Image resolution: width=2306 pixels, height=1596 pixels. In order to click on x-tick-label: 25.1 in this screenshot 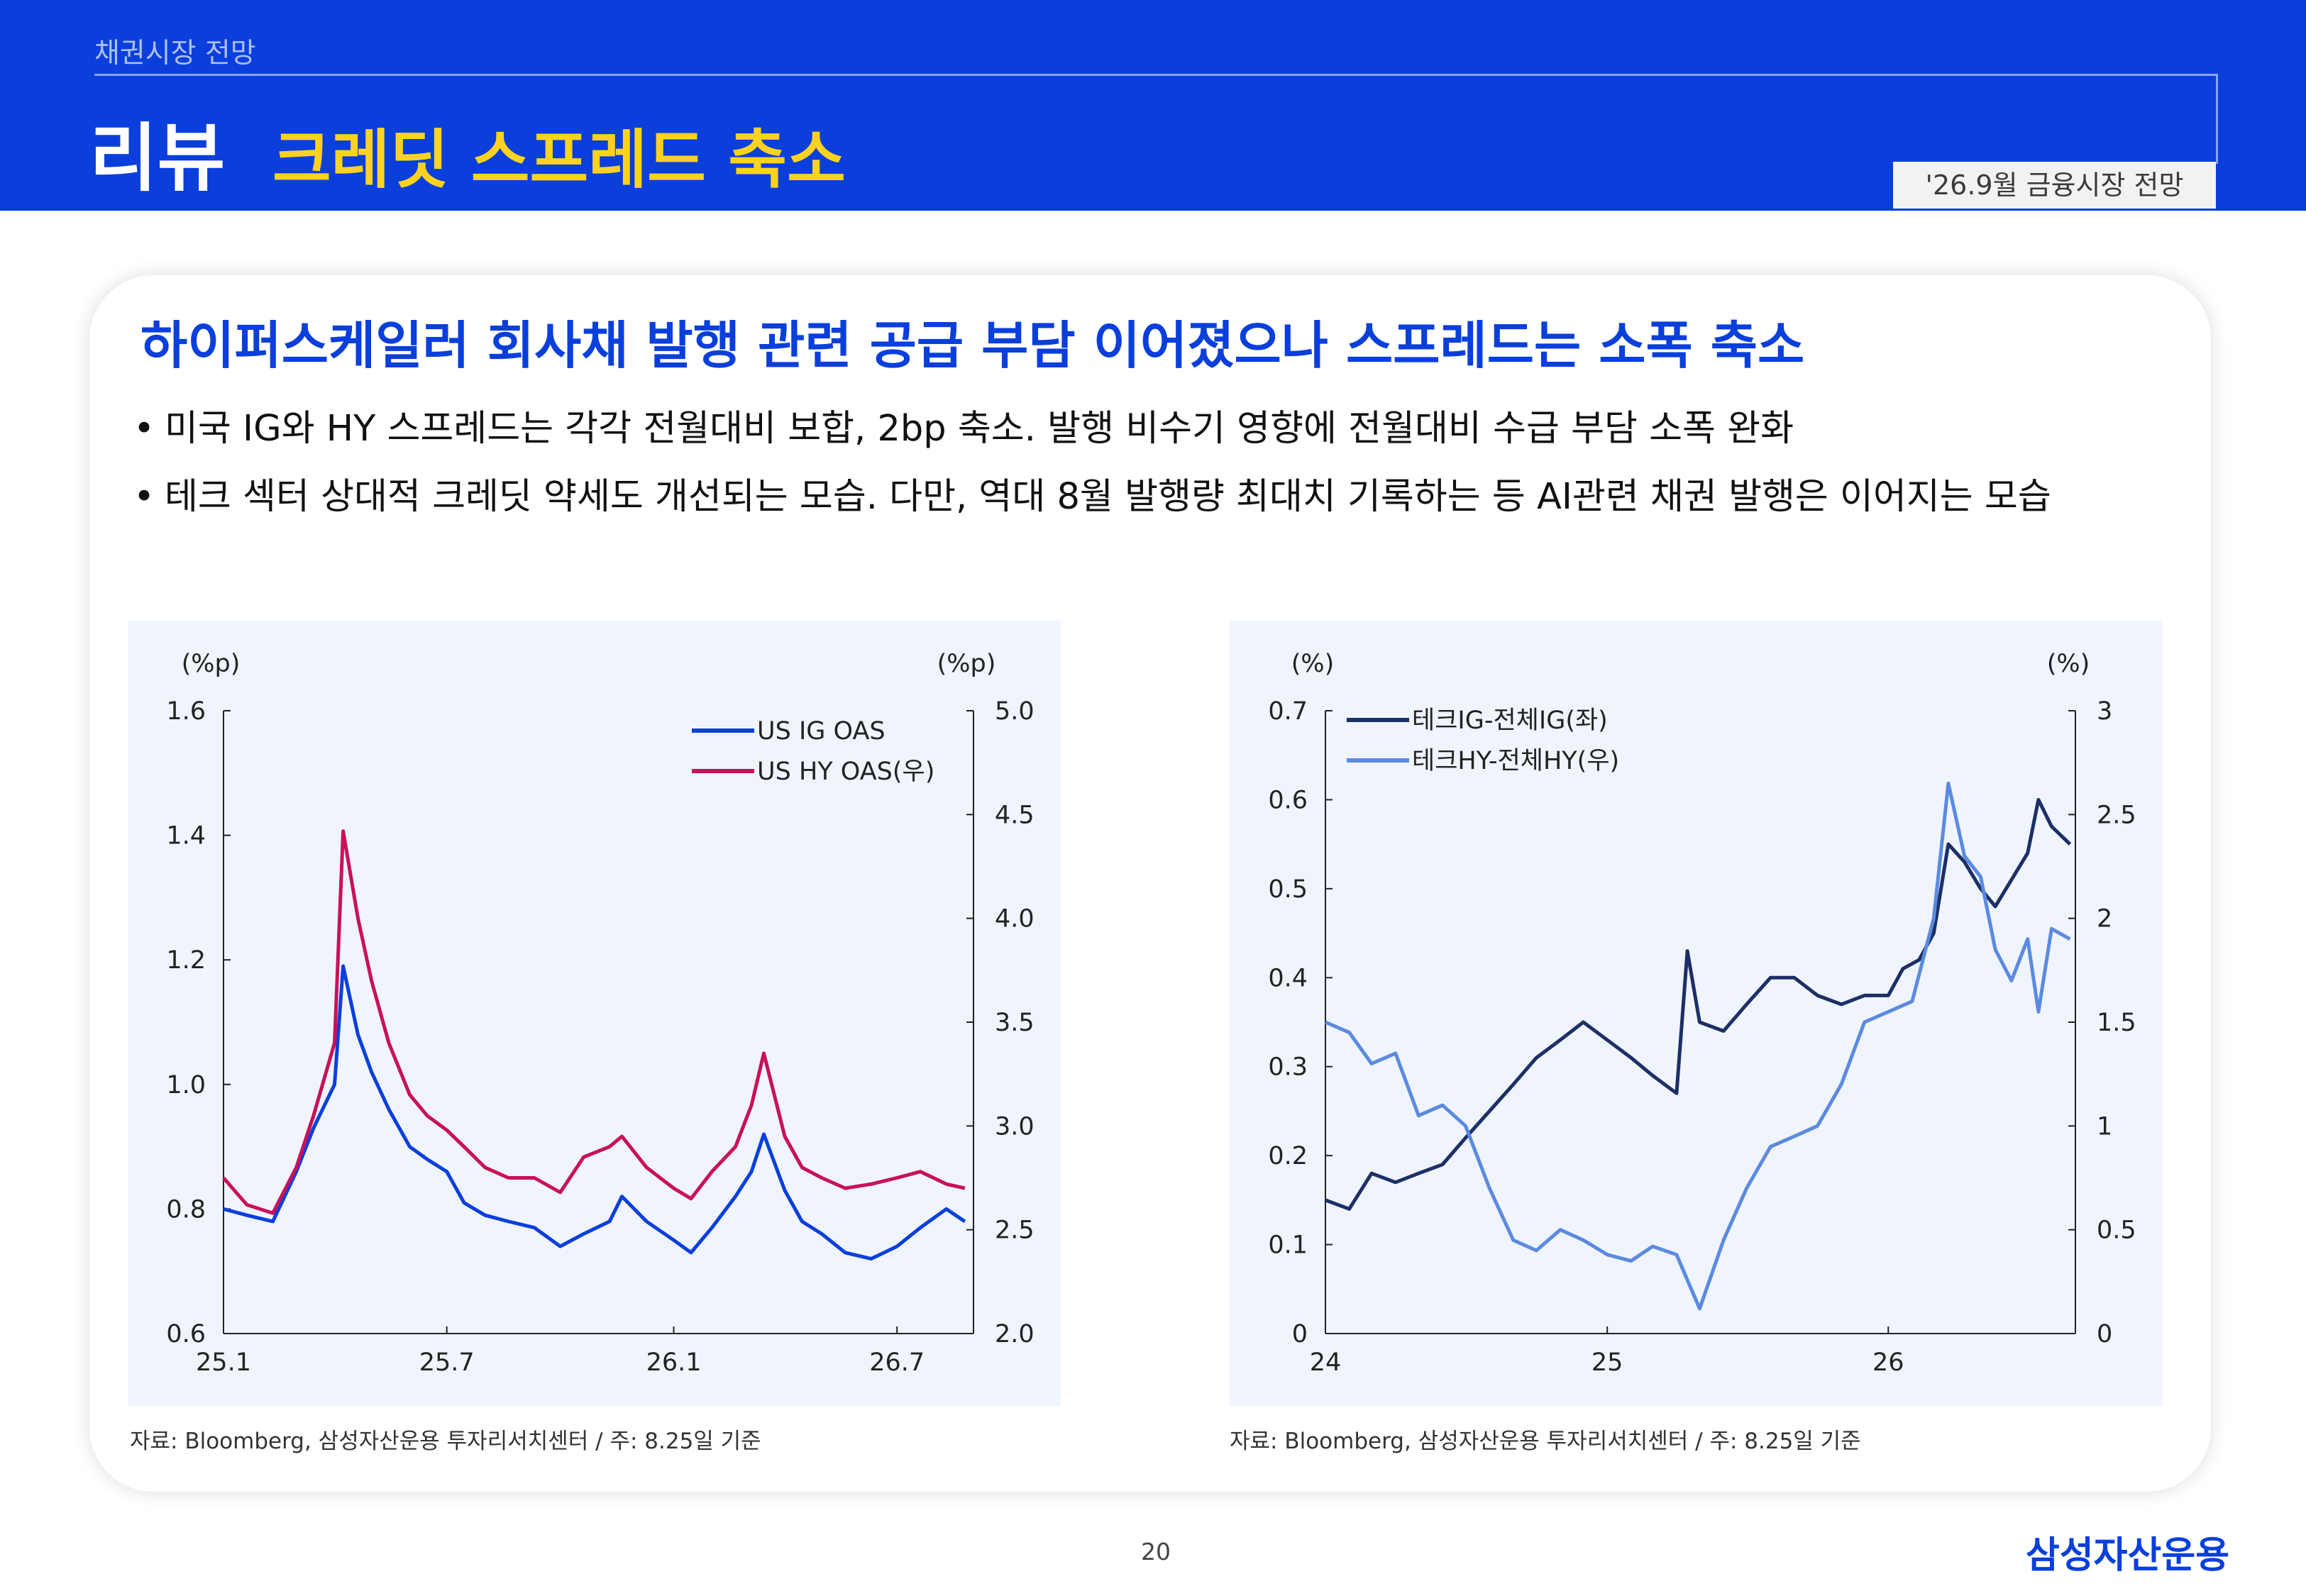, I will do `click(223, 1362)`.